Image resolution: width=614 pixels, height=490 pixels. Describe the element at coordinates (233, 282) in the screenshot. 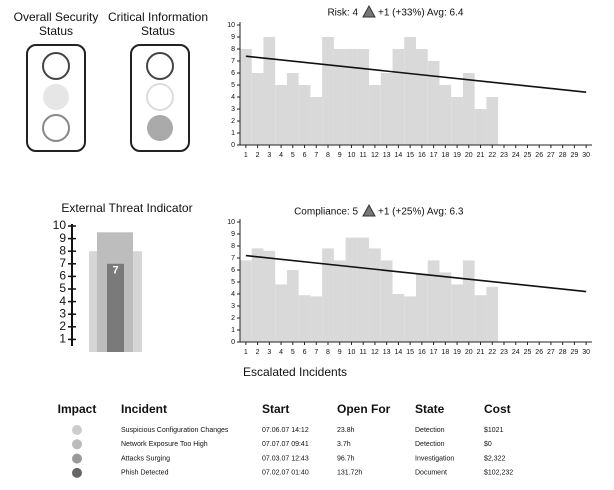

I see `y-tick-label: 5` at that location.